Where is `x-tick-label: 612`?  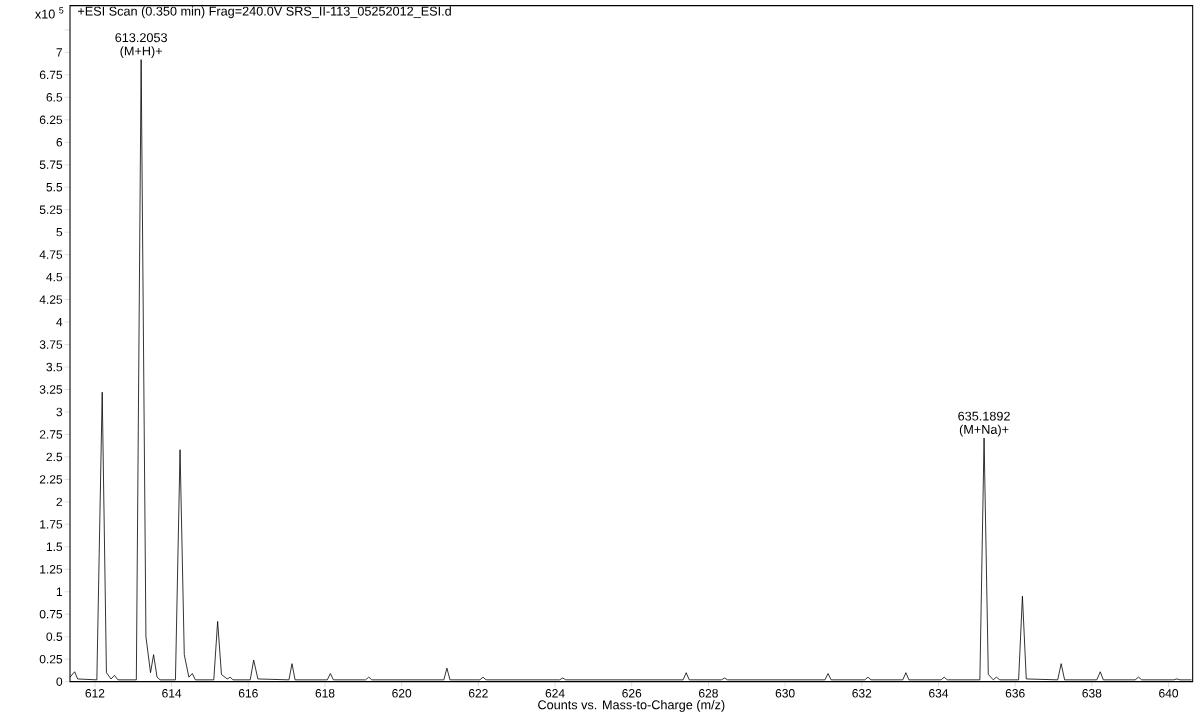
x-tick-label: 612 is located at coordinates (95, 693).